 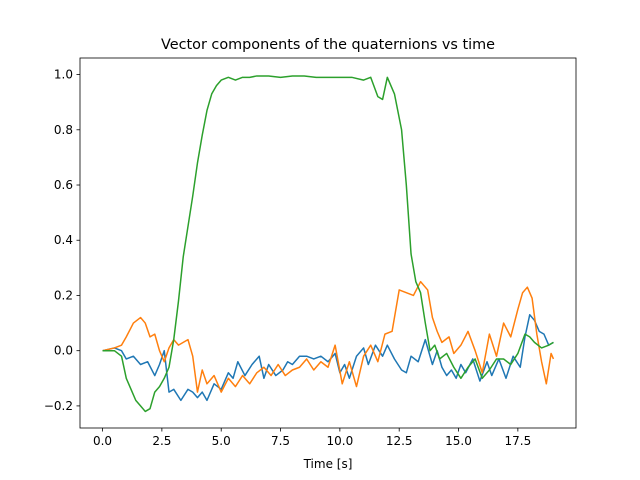 What do you see at coordinates (63, 295) in the screenshot?
I see `y-tick-label: 0.2` at bounding box center [63, 295].